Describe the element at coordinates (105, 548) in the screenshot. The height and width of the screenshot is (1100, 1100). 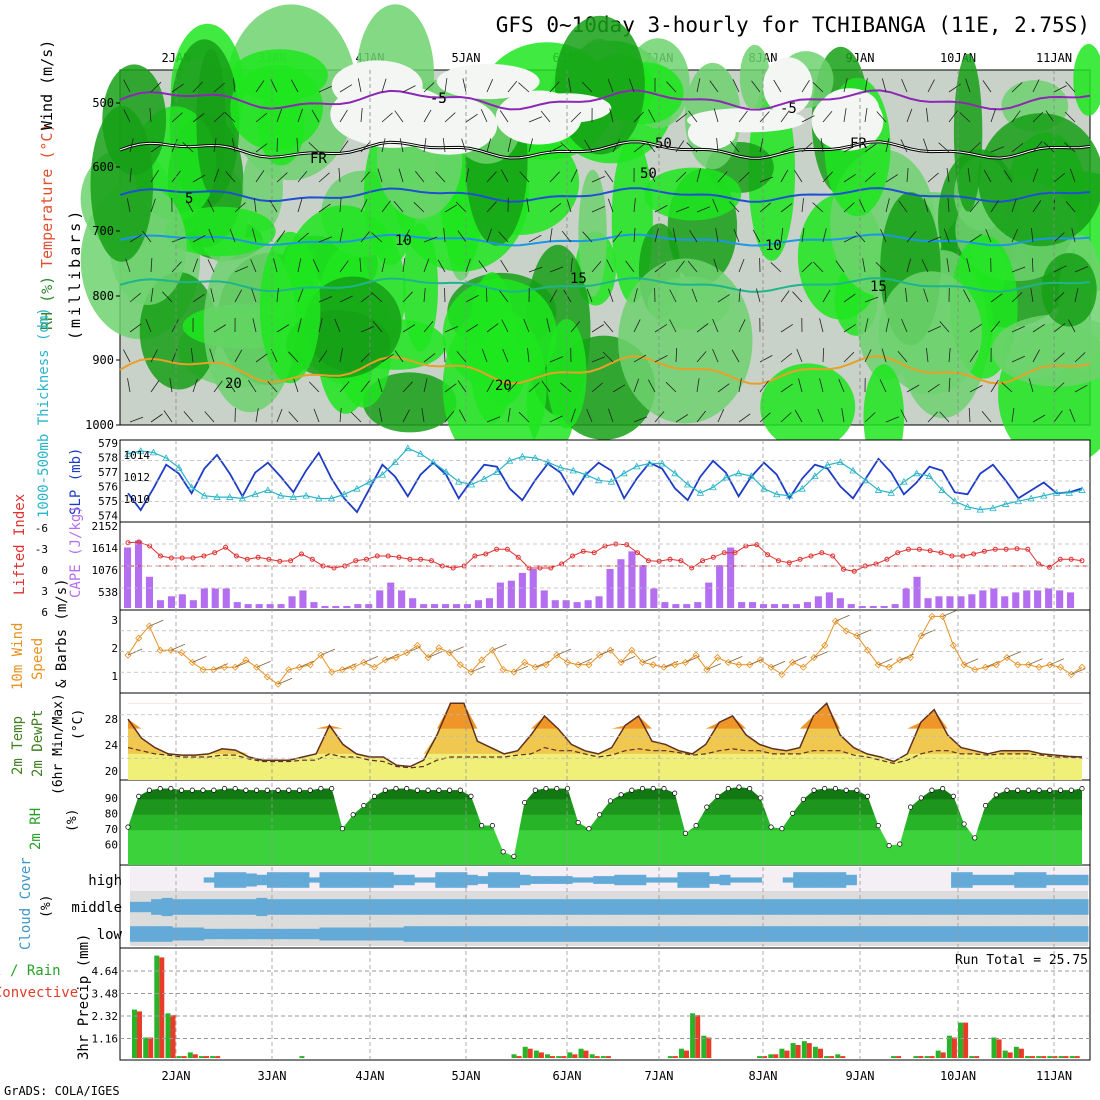
I see `cape-tick: 1614` at that location.